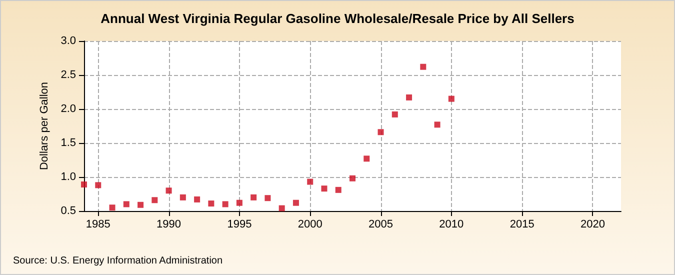 This screenshot has width=675, height=275. What do you see at coordinates (310, 224) in the screenshot?
I see `x-tick-label: 2000` at bounding box center [310, 224].